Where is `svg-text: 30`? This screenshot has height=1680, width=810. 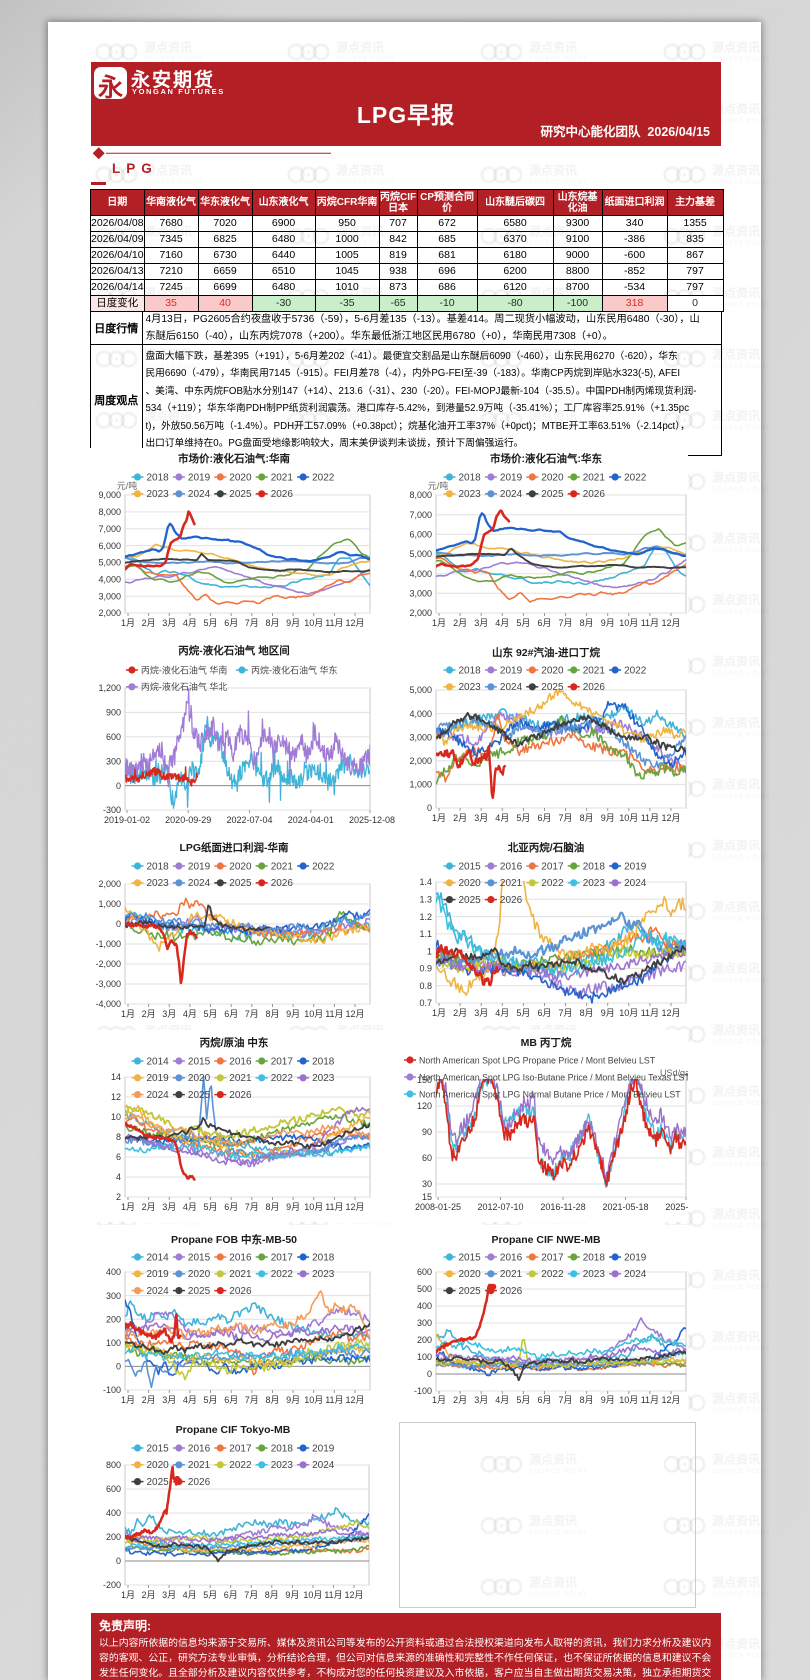
svg-text: 30 is located at coordinates (427, 1184).